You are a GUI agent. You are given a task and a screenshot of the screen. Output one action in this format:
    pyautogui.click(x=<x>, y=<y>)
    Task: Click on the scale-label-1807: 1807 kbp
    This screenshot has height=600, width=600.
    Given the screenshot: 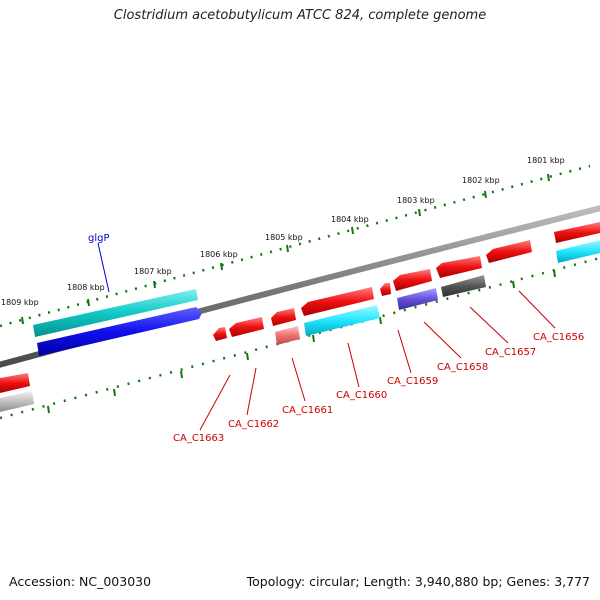 What is the action you would take?
    pyautogui.click(x=153, y=271)
    